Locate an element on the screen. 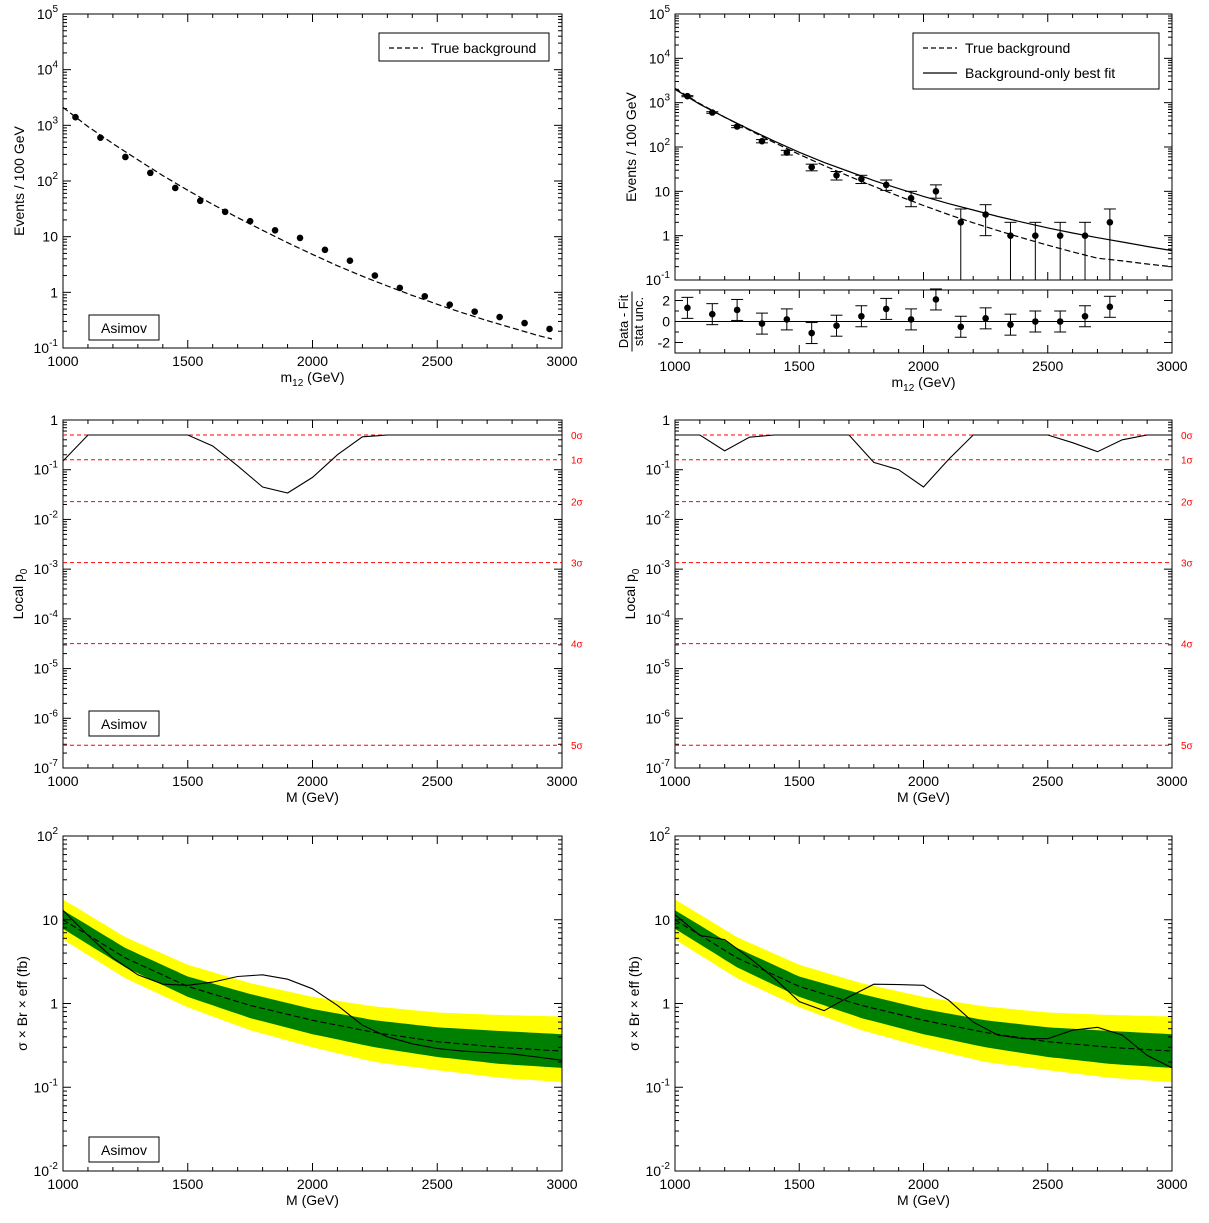 This screenshot has height=1223, width=1209. x-axis-label: m12 (GeV) is located at coordinates (923, 384).